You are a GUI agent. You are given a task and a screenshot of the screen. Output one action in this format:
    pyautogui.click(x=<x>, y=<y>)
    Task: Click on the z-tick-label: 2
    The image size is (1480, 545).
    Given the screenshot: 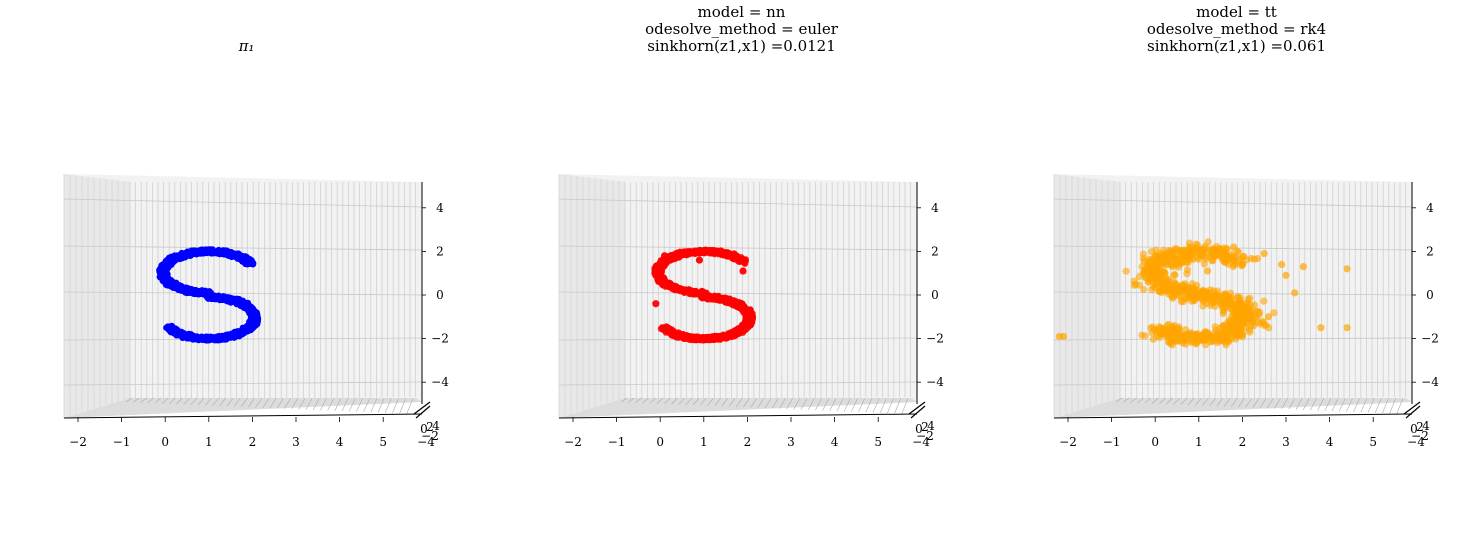 What is the action you would take?
    pyautogui.click(x=1430, y=251)
    